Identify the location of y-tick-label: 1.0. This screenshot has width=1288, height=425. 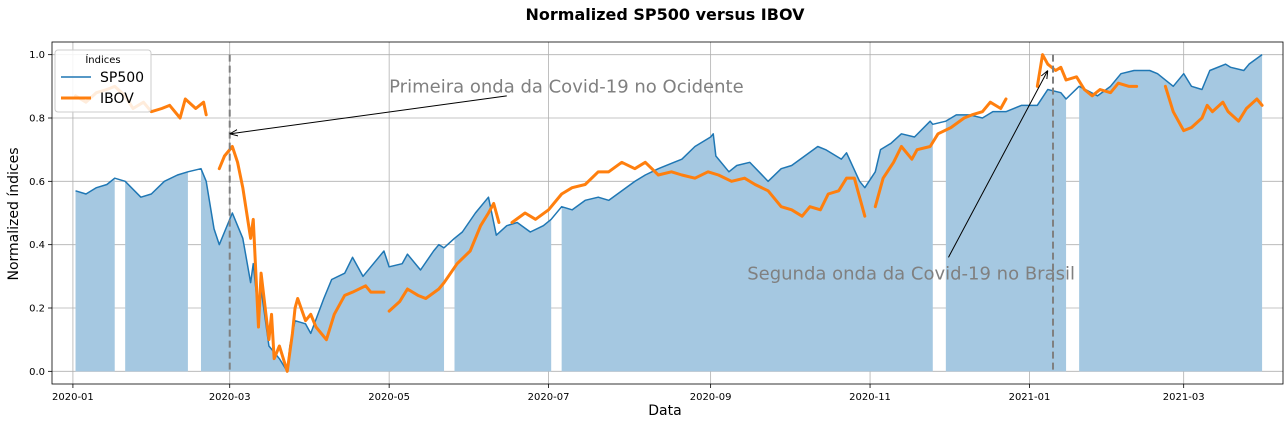
(37, 55).